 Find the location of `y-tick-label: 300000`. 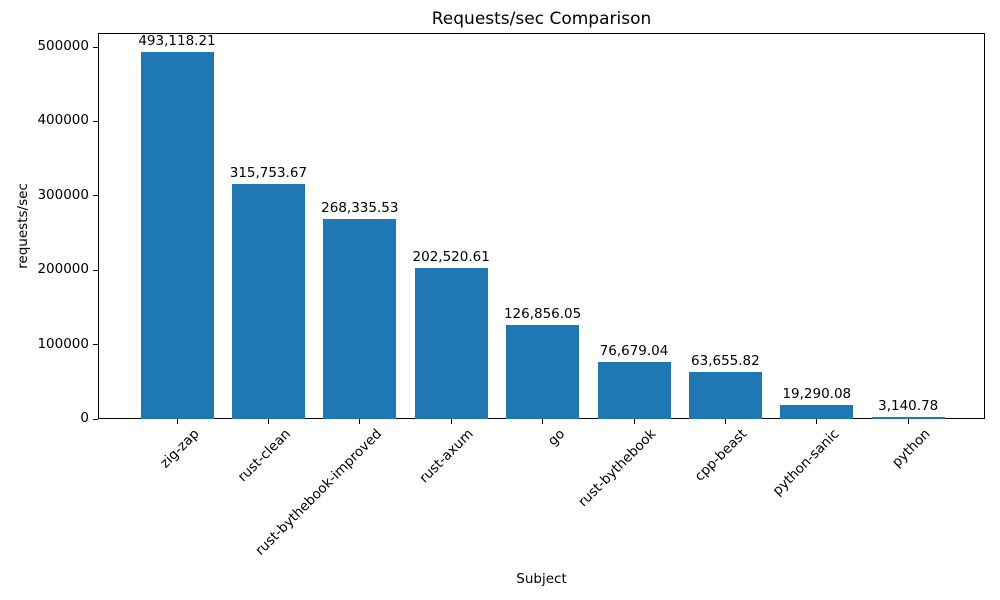

y-tick-label: 300000 is located at coordinates (63, 194).